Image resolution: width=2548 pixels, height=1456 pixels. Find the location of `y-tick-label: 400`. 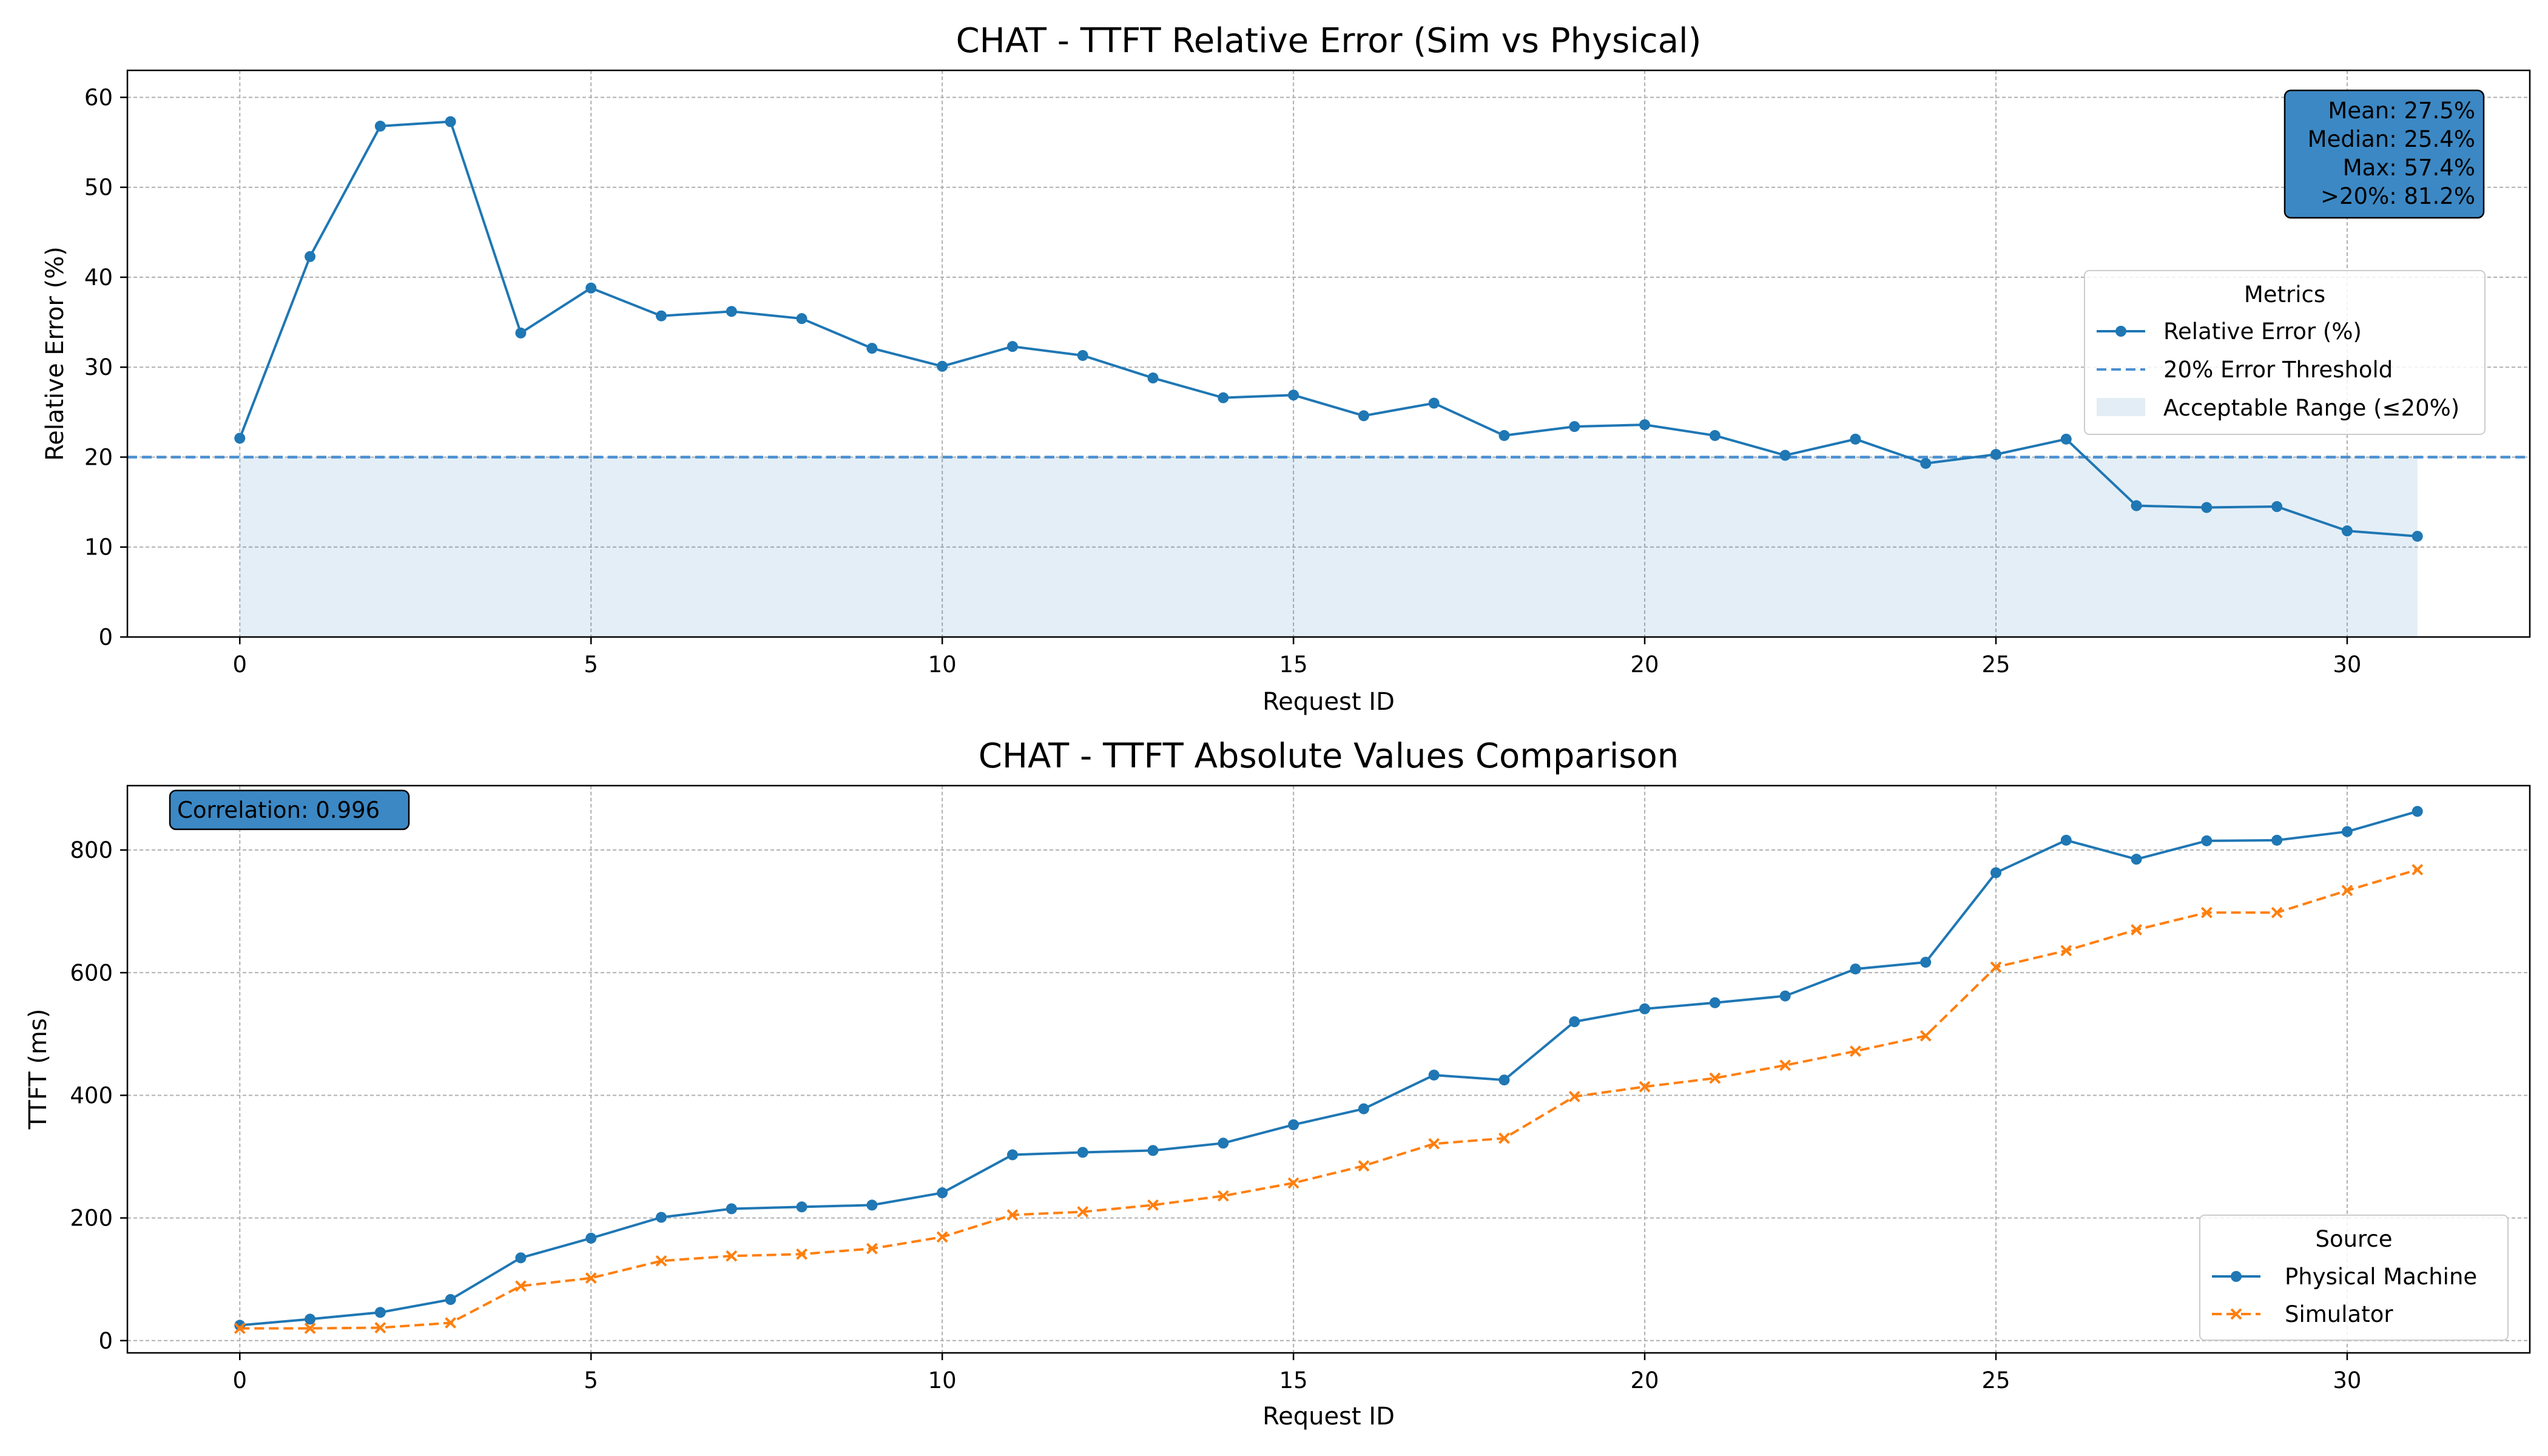

y-tick-label: 400 is located at coordinates (91, 1095).